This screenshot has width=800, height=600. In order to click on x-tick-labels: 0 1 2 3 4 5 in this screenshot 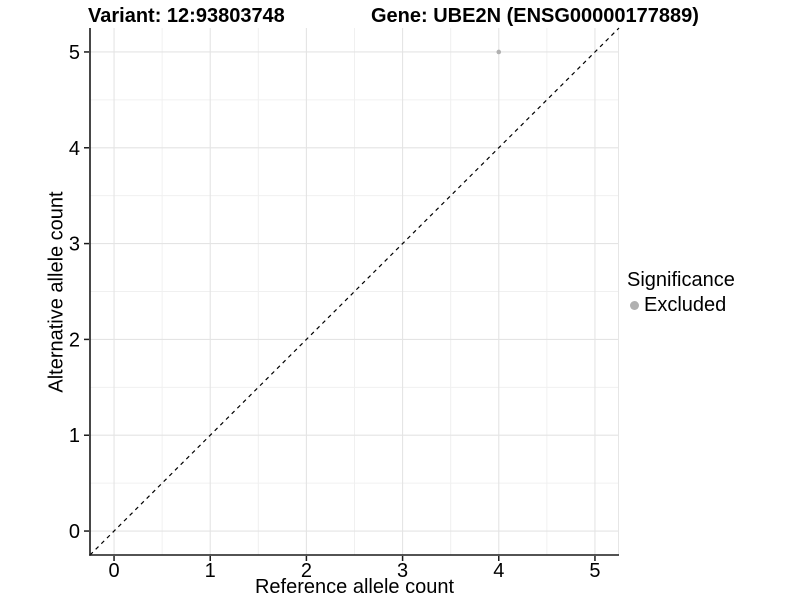, I will do `click(354, 571)`.